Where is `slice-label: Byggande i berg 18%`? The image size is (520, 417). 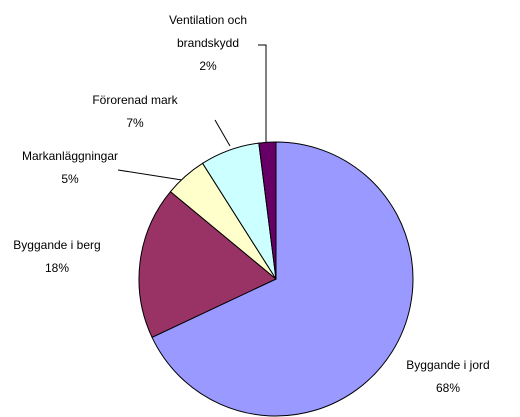 slice-label: Byggande i berg 18% is located at coordinates (58, 257).